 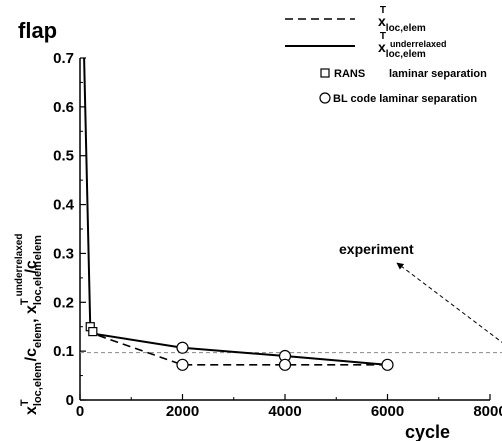 What do you see at coordinates (284, 411) in the screenshot?
I see `x-tick-label: 4000` at bounding box center [284, 411].